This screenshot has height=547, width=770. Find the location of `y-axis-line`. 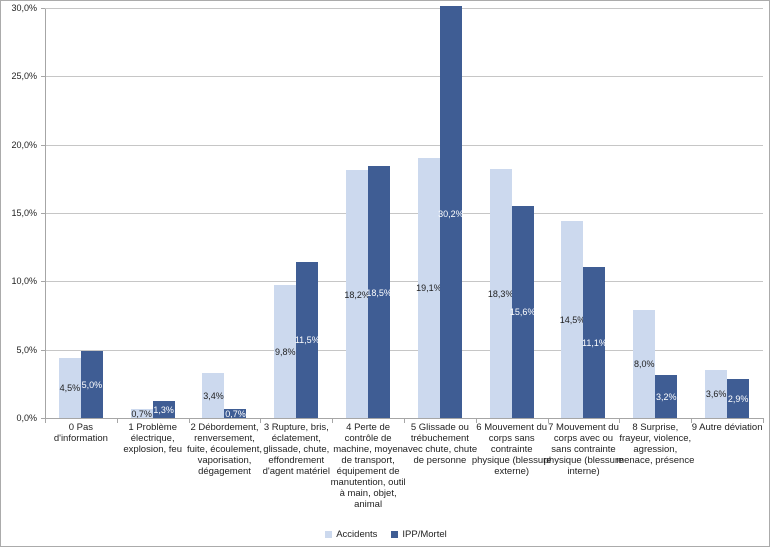

y-axis-line is located at coordinates (45, 214).